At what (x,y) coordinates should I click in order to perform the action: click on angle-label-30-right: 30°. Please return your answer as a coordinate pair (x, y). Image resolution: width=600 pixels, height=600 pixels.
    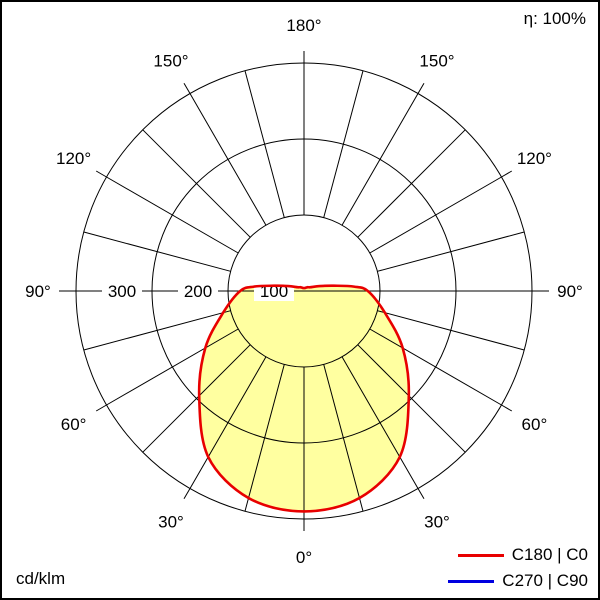
    Looking at the image, I should click on (437, 521).